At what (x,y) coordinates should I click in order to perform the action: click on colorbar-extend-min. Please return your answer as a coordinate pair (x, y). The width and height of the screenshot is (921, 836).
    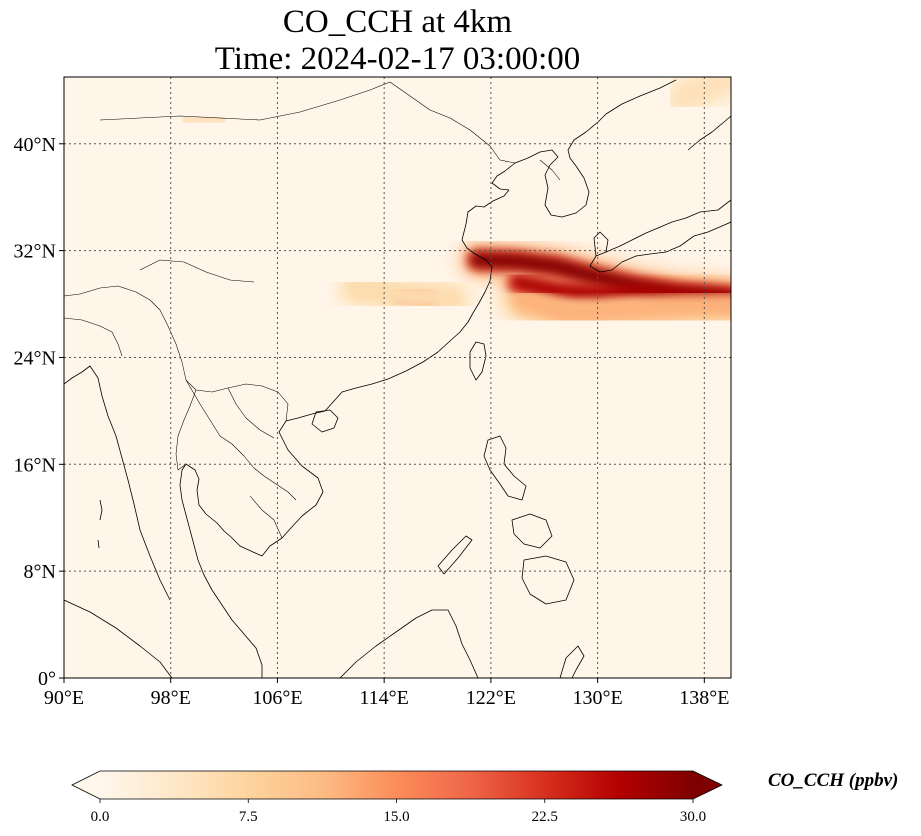
    Looking at the image, I should click on (86, 785).